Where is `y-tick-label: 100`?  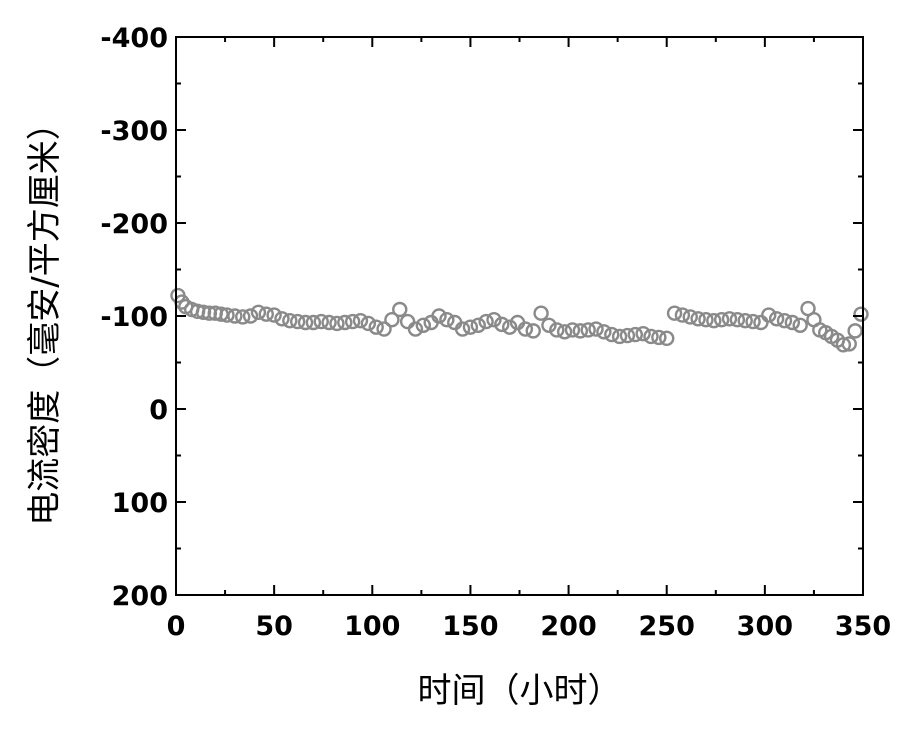
y-tick-label: 100 is located at coordinates (140, 503).